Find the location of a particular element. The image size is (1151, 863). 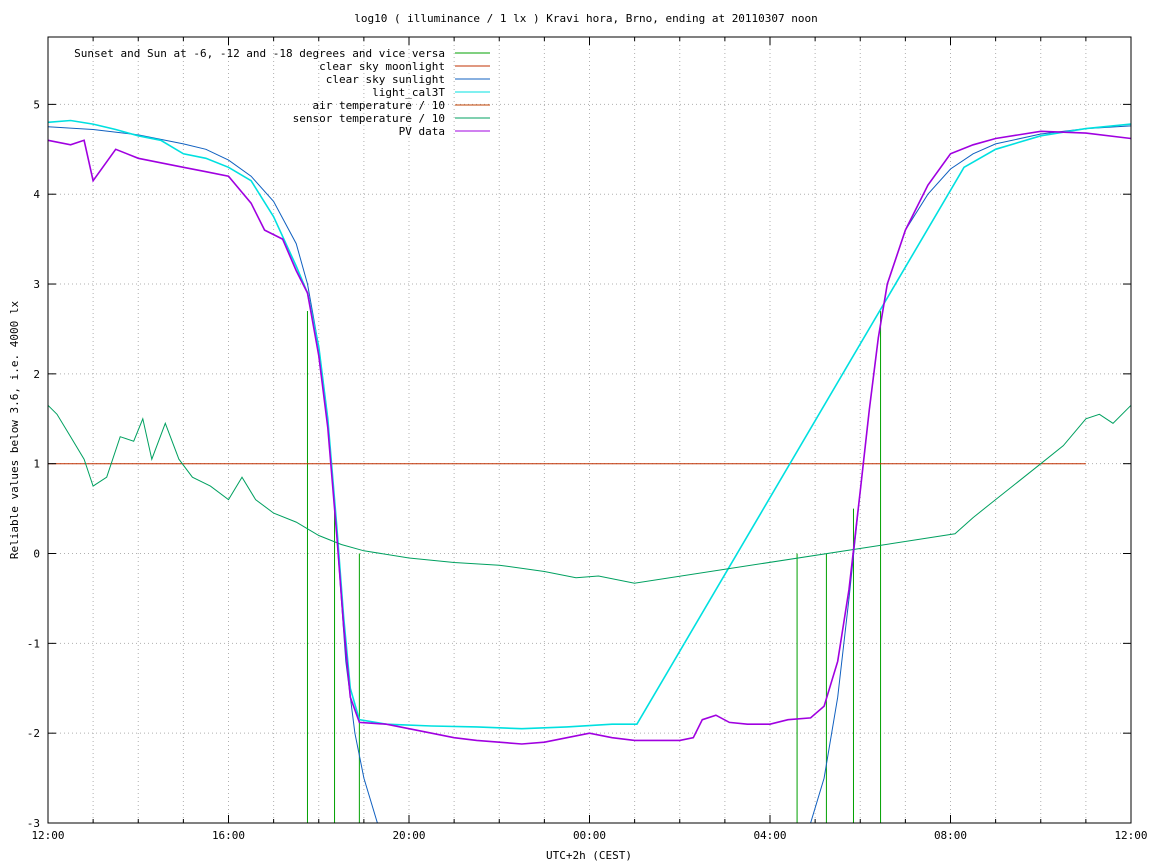

x-tick-label: 04:00 is located at coordinates (769, 835).